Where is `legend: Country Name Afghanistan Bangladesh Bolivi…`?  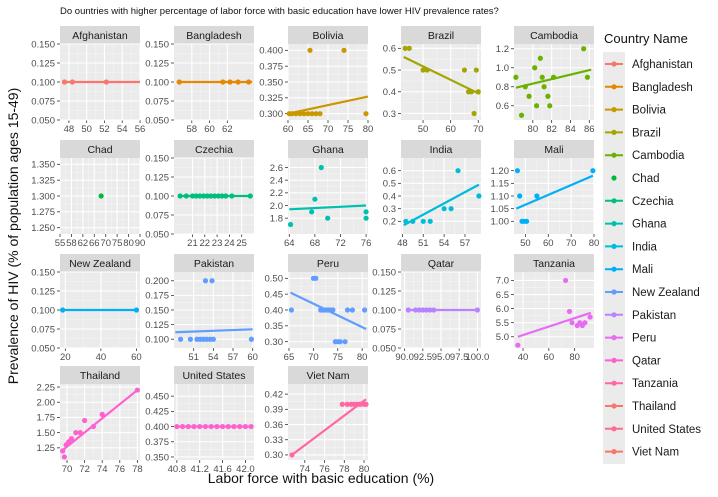
legend: Country Name Afghanistan Bangladesh Bolivi… is located at coordinates (652, 247).